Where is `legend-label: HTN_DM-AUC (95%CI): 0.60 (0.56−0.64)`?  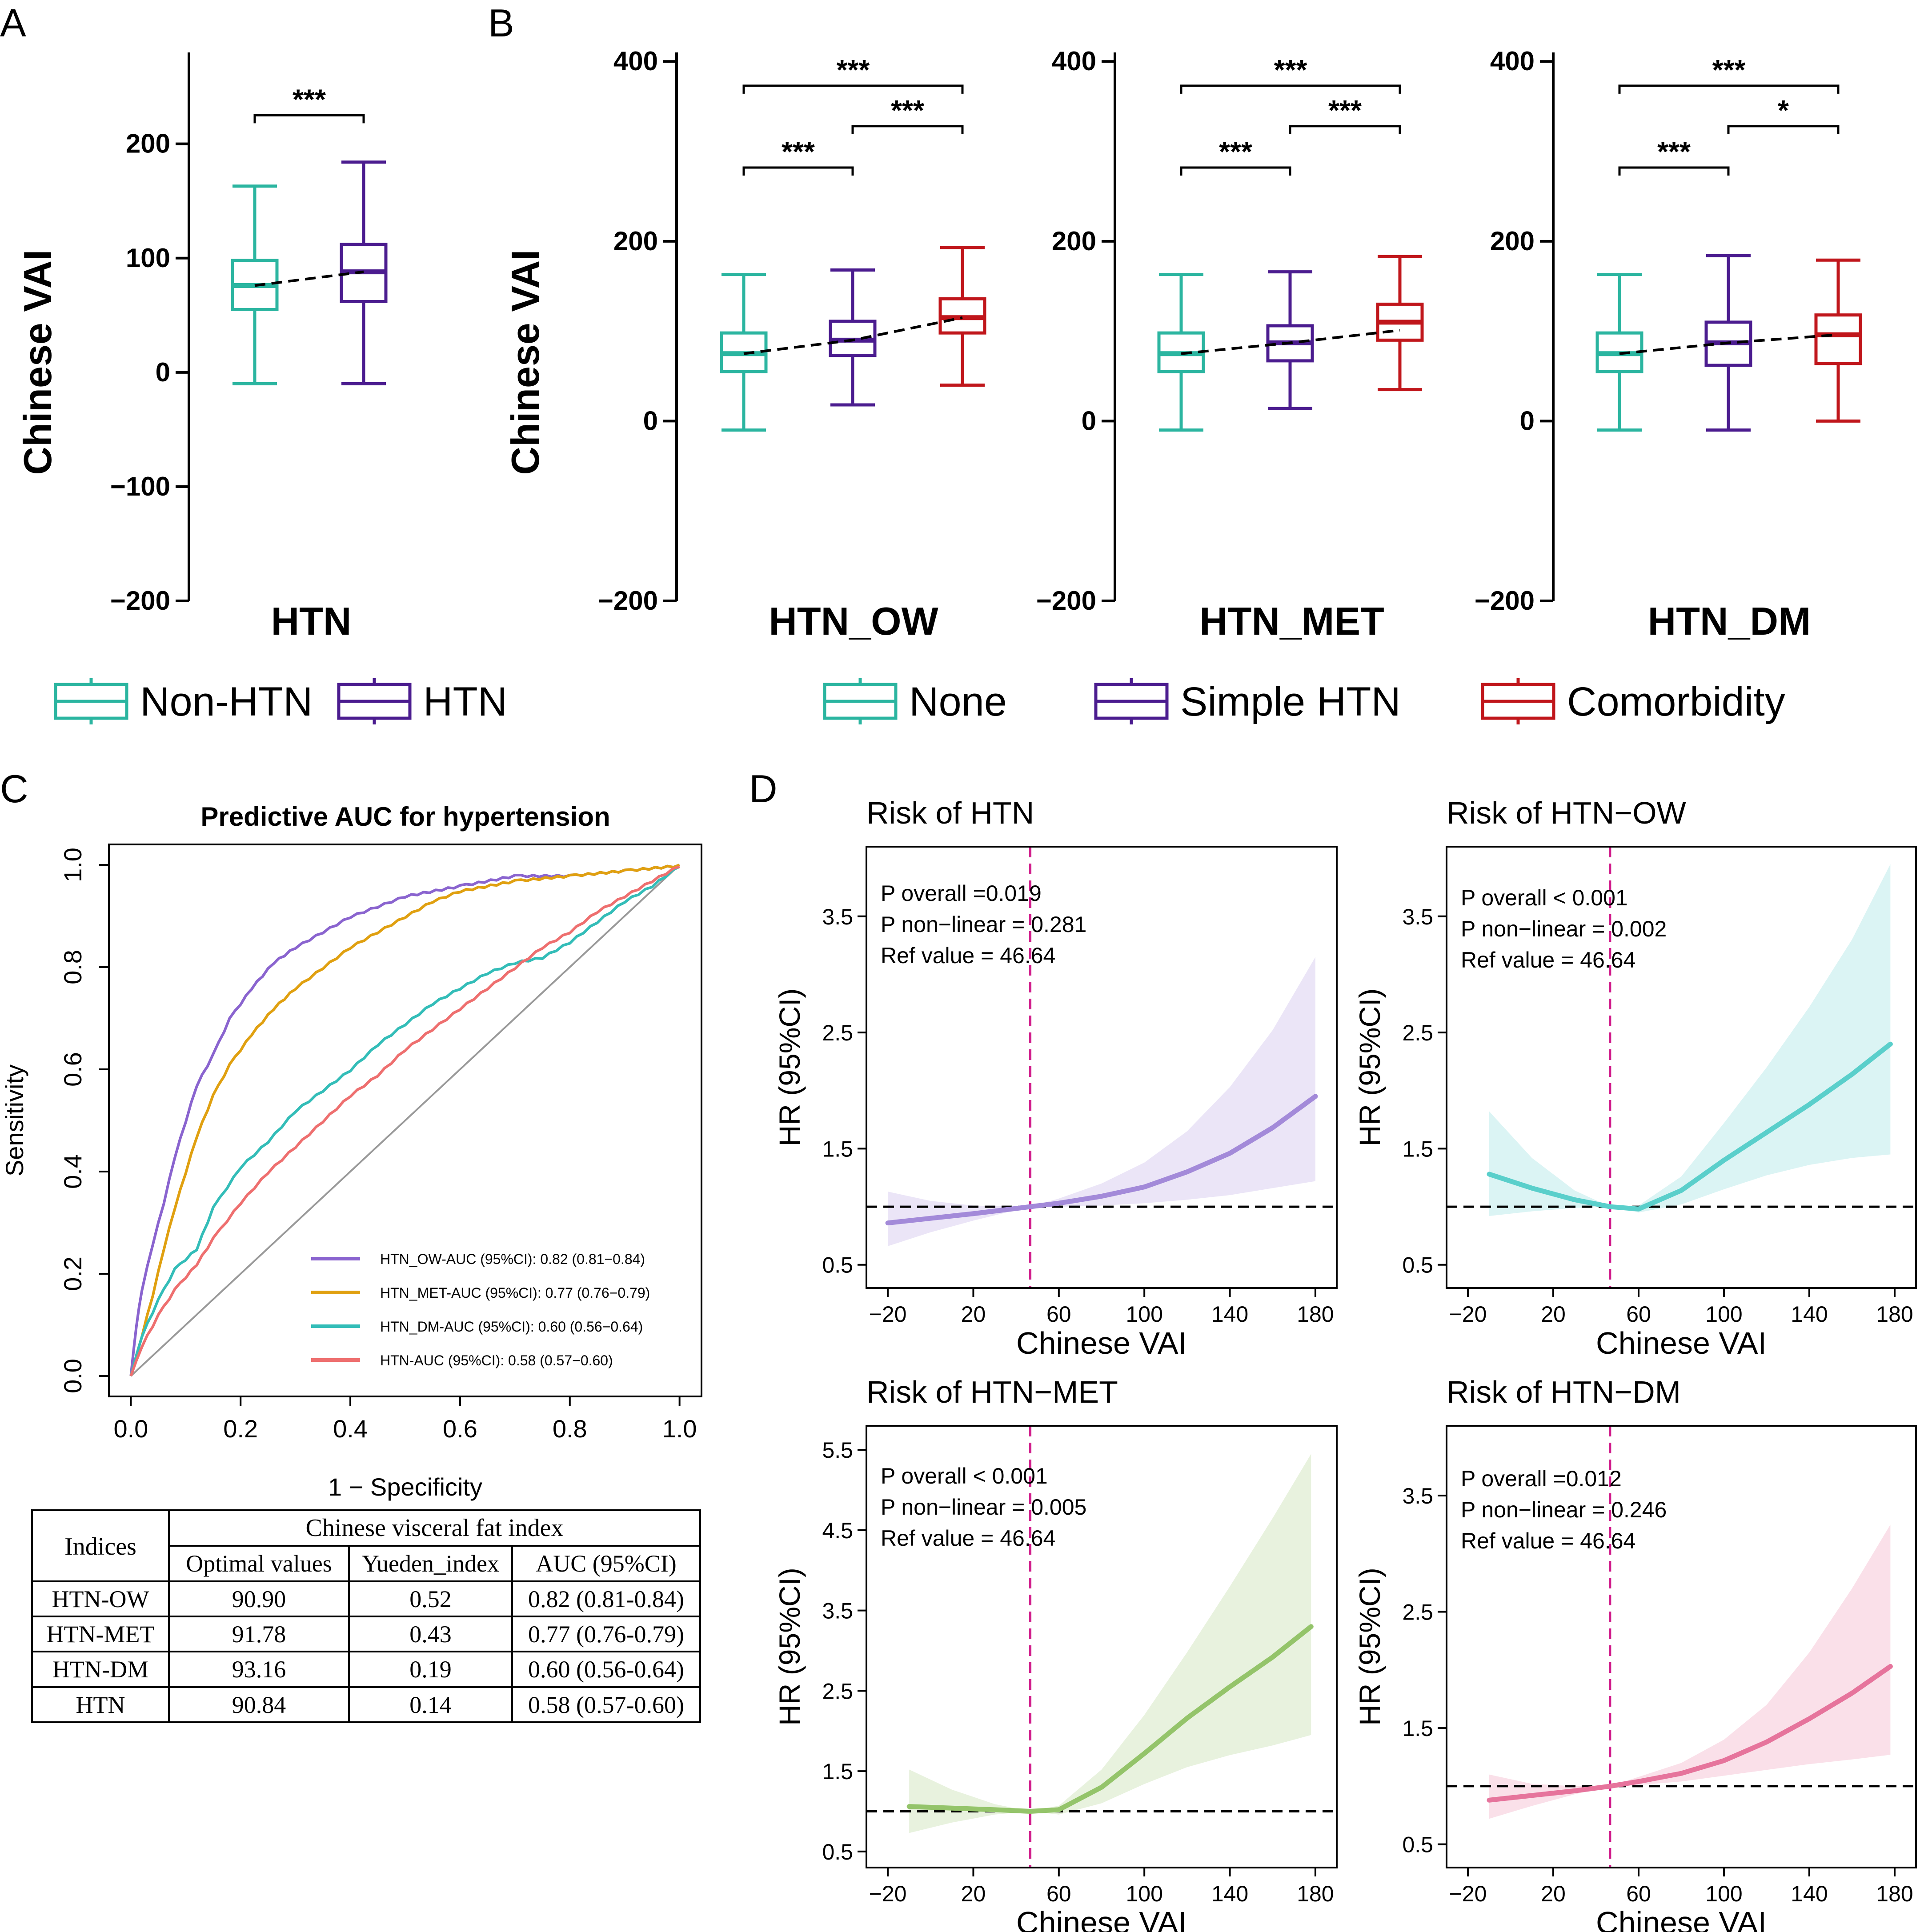
legend-label: HTN_DM-AUC (95%CI): 0.60 (0.56−0.64) is located at coordinates (511, 1327).